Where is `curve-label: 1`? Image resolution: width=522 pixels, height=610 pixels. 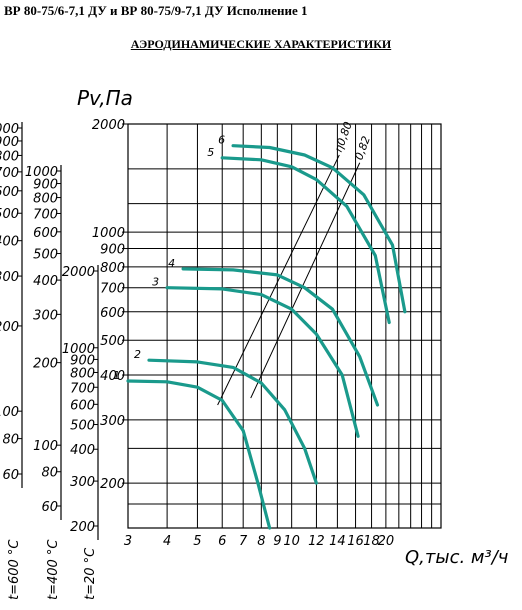
curve-label: 1 is located at coordinates (116, 375).